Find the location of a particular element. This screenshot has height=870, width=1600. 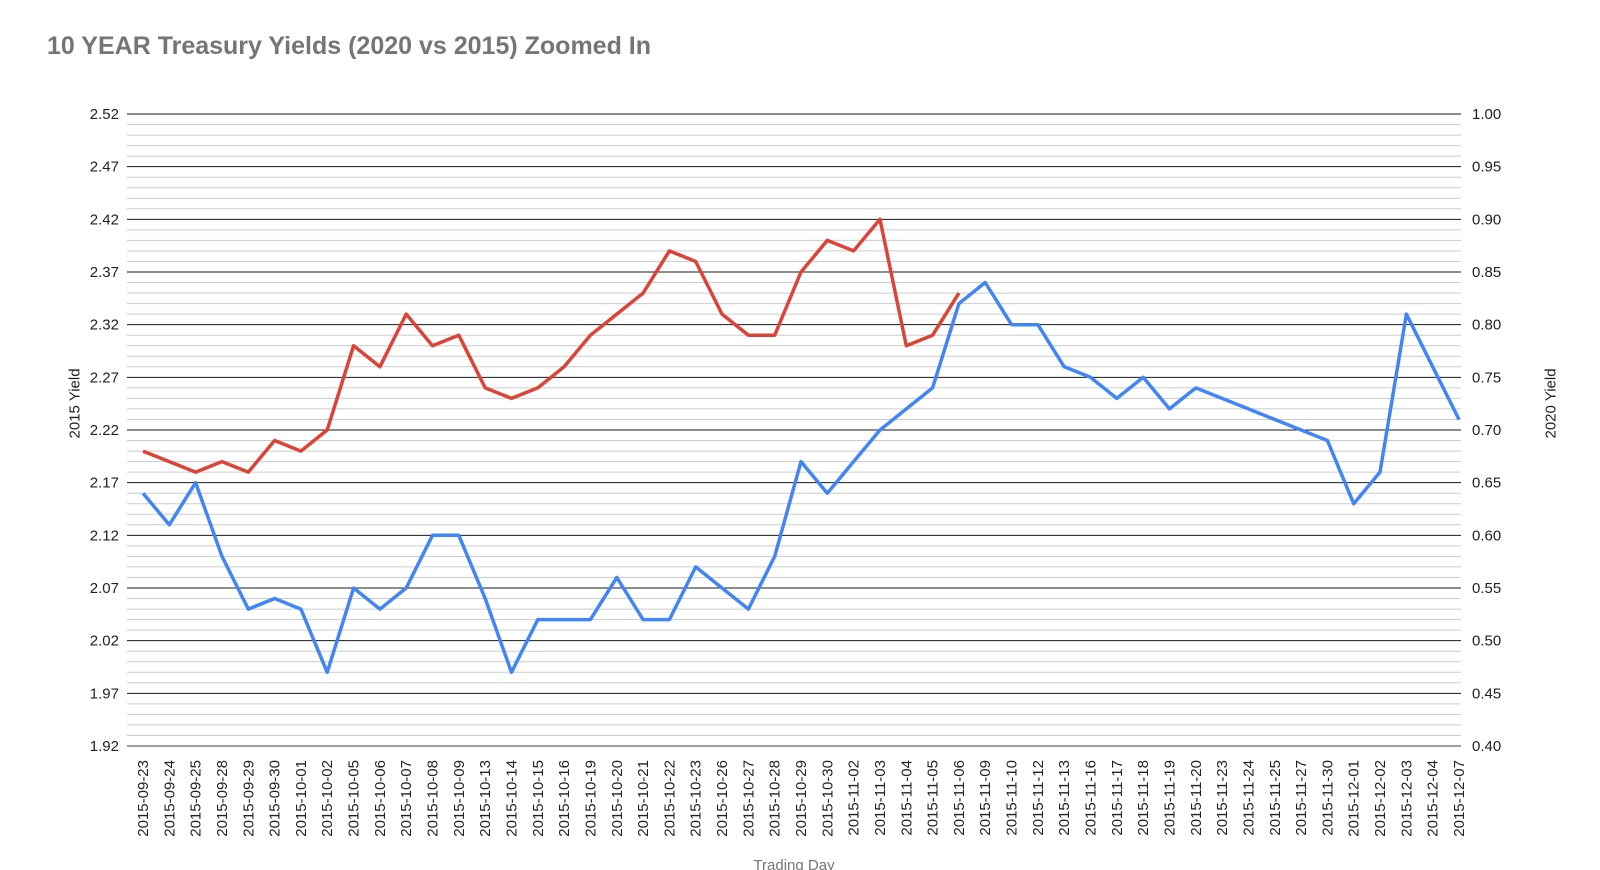

x-axis-tick-label: 2015-09-29 is located at coordinates (248, 798).